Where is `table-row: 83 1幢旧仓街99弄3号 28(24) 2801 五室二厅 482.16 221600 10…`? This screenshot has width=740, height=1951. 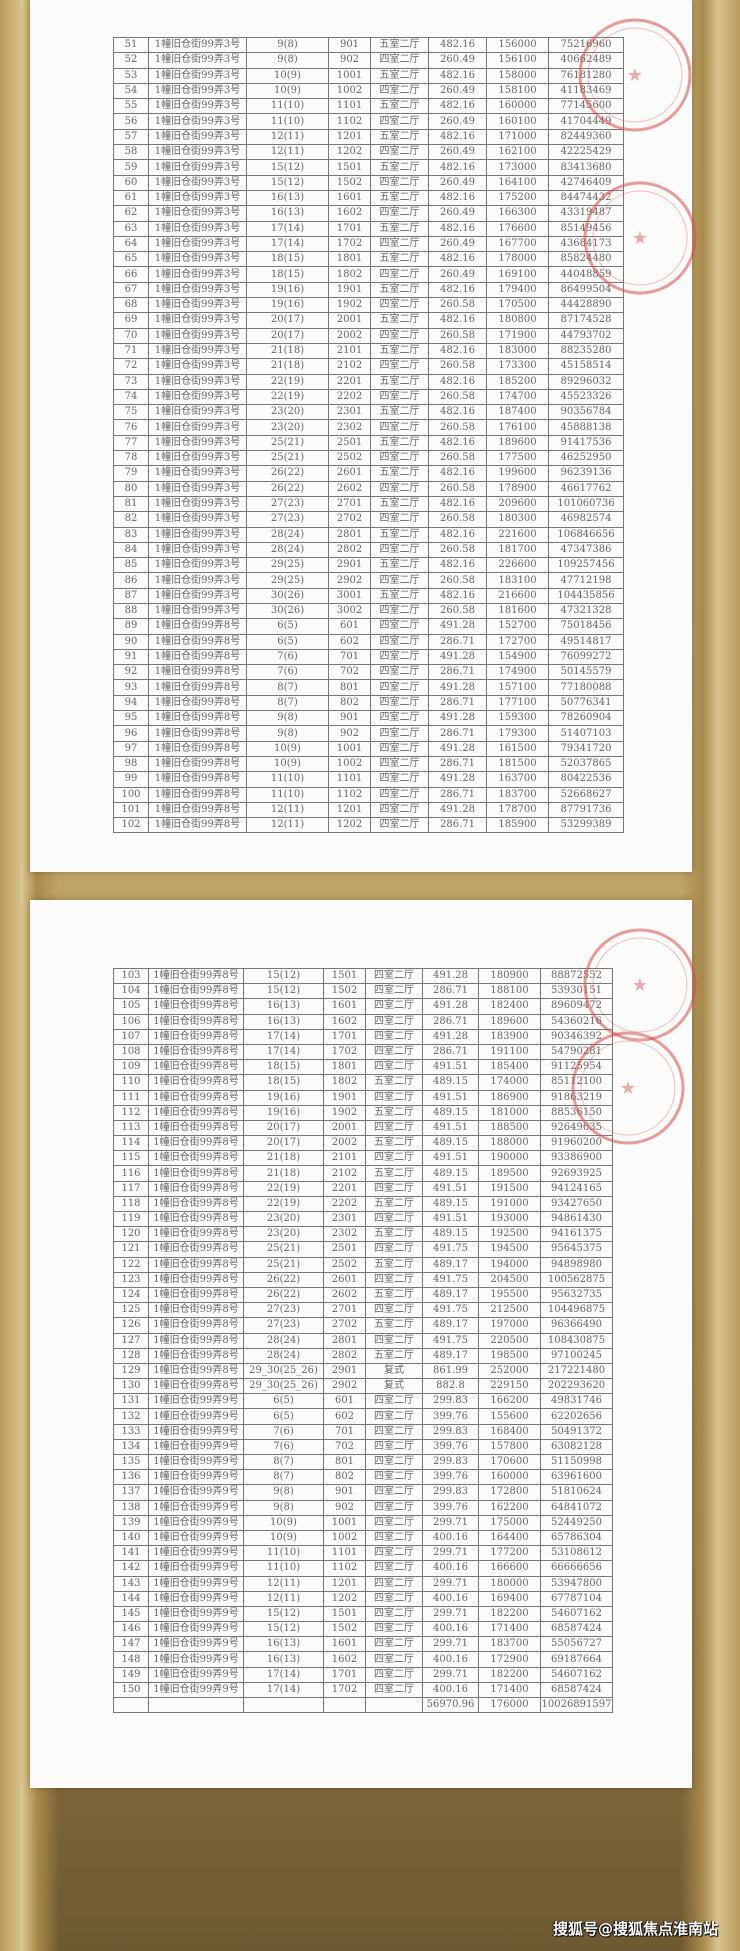 table-row: 83 1幢旧仓街99弄3号 28(24) 2801 五室二厅 482.16 221600 10… is located at coordinates (368, 534).